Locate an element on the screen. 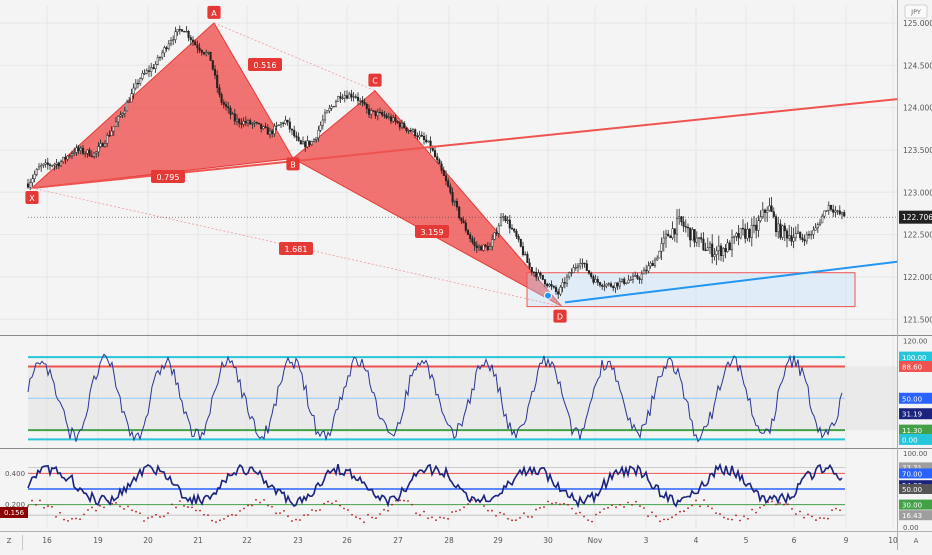 The image size is (932, 555). stoch-tick-tag is located at coordinates (915, 439).